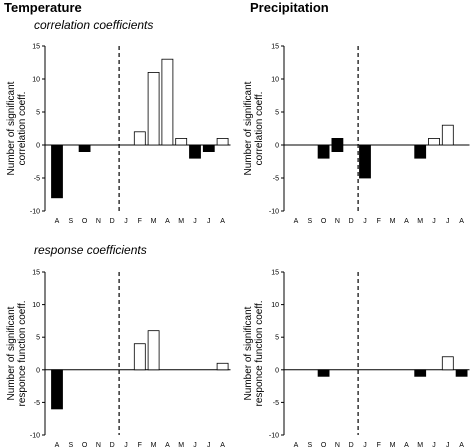 The width and height of the screenshot is (474, 448). I want to click on temperature-header: Temperature, so click(43, 7).